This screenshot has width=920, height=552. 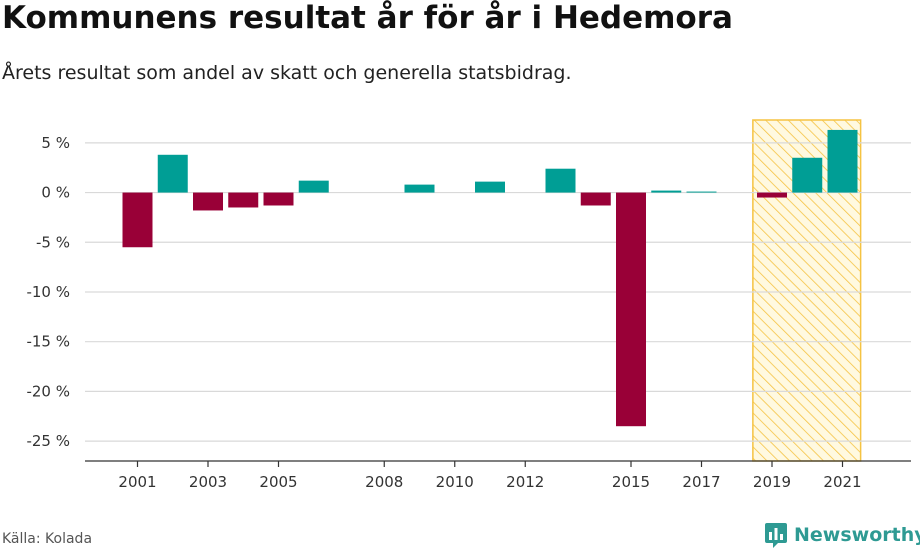 I want to click on x-tick-label: 2019, so click(x=772, y=482).